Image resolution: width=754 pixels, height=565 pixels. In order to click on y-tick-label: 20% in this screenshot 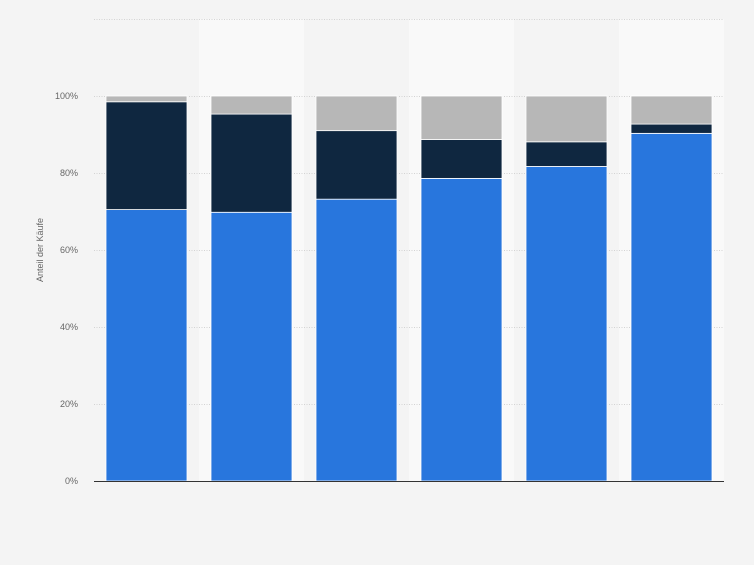, I will do `click(69, 404)`.